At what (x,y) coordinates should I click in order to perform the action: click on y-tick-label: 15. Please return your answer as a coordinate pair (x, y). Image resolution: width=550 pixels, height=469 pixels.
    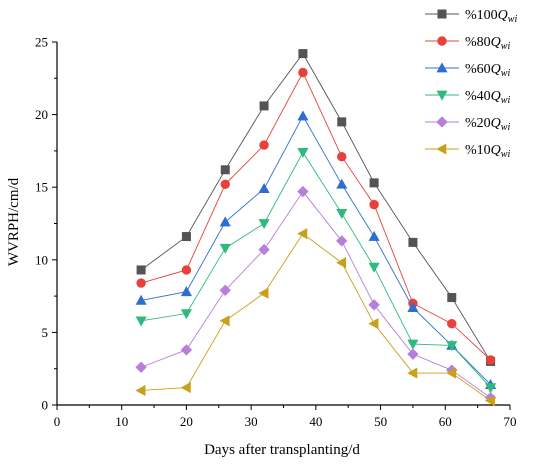
    Looking at the image, I should click on (41, 187).